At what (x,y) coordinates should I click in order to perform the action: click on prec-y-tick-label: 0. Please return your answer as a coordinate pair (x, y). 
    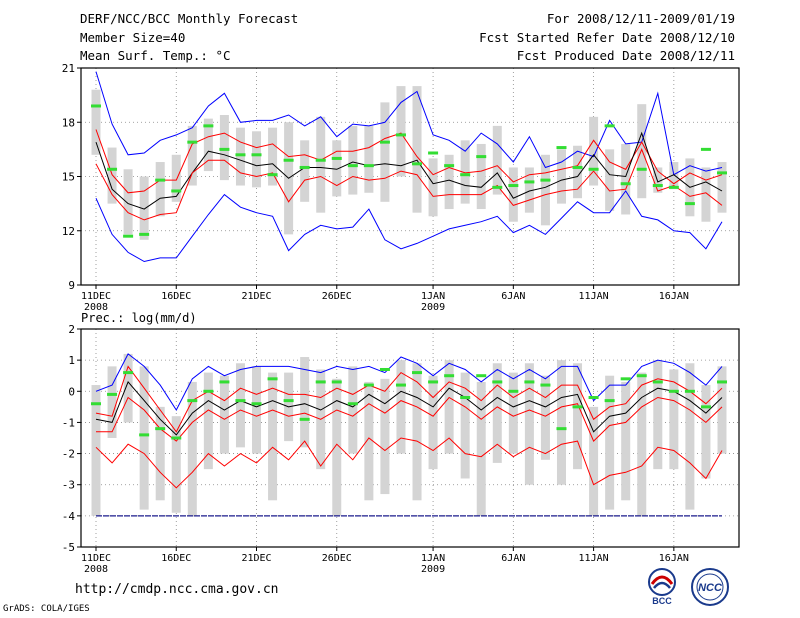
    Looking at the image, I should click on (71, 391).